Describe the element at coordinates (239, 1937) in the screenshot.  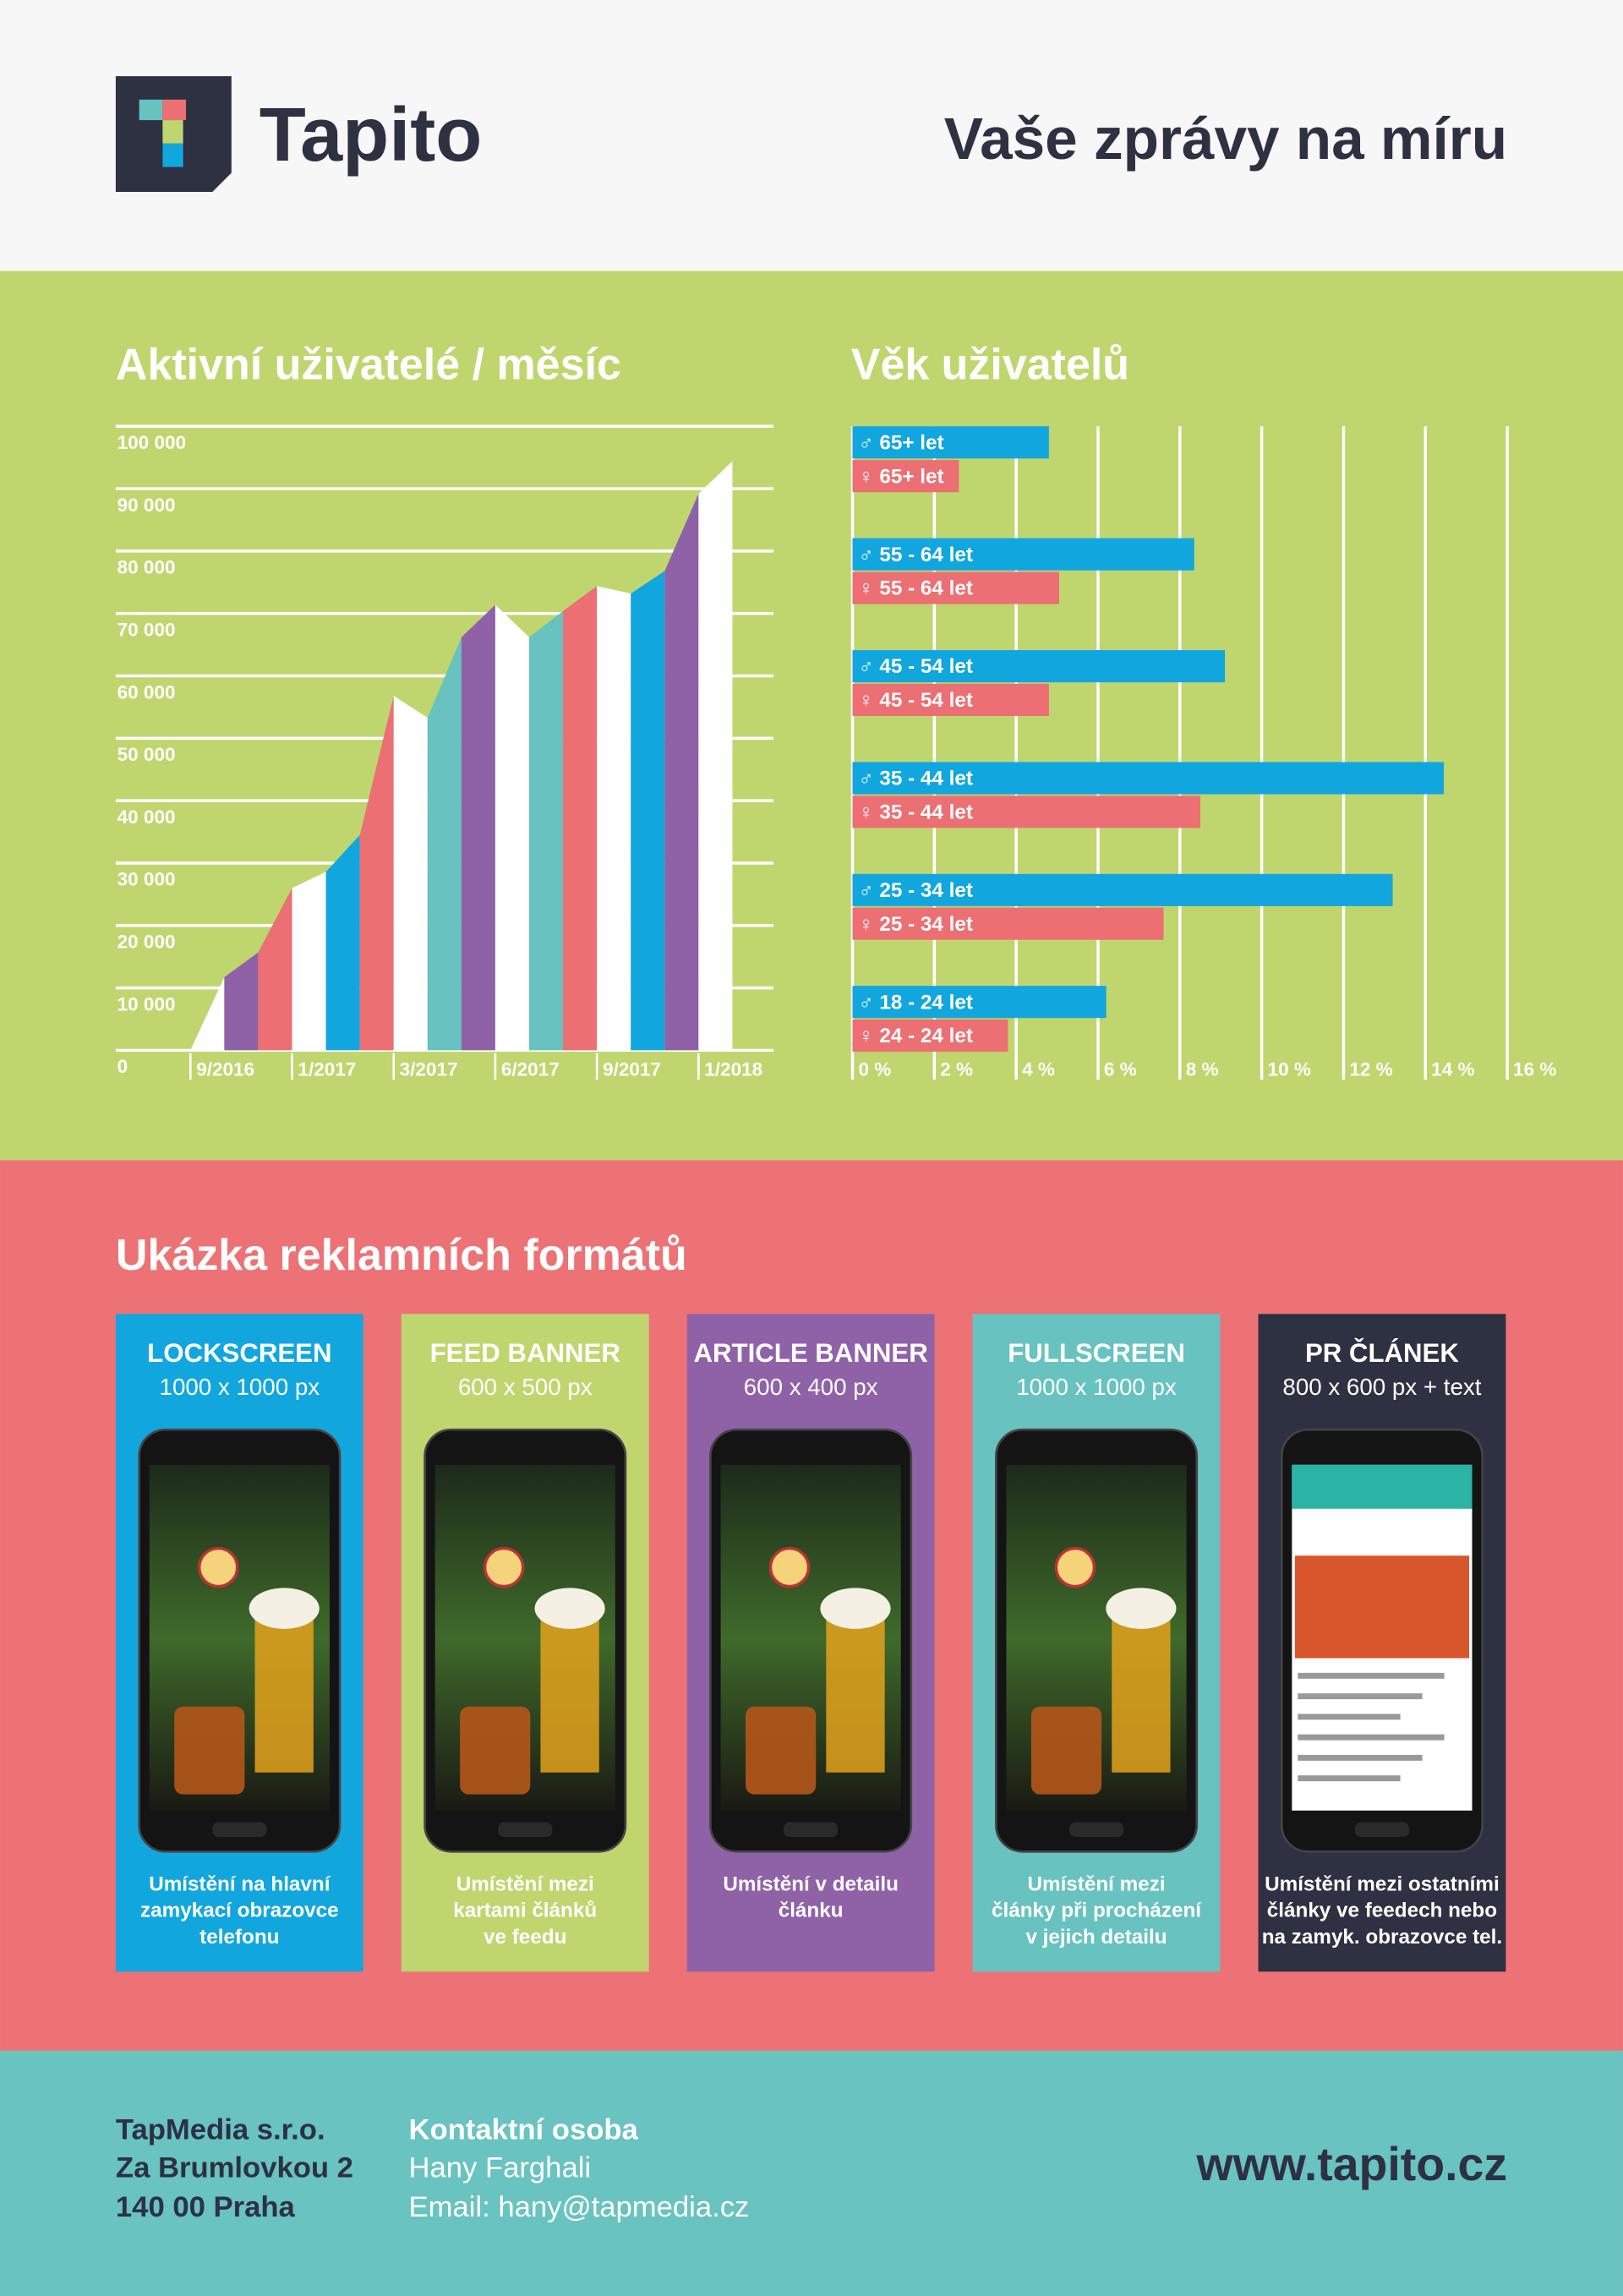
I see `format-description: telefonu` at that location.